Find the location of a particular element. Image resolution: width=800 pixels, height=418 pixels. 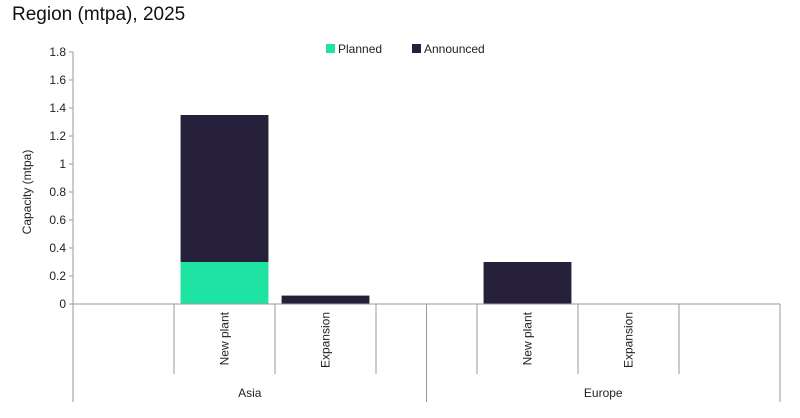

y-tick-label: 1 is located at coordinates (62, 164).